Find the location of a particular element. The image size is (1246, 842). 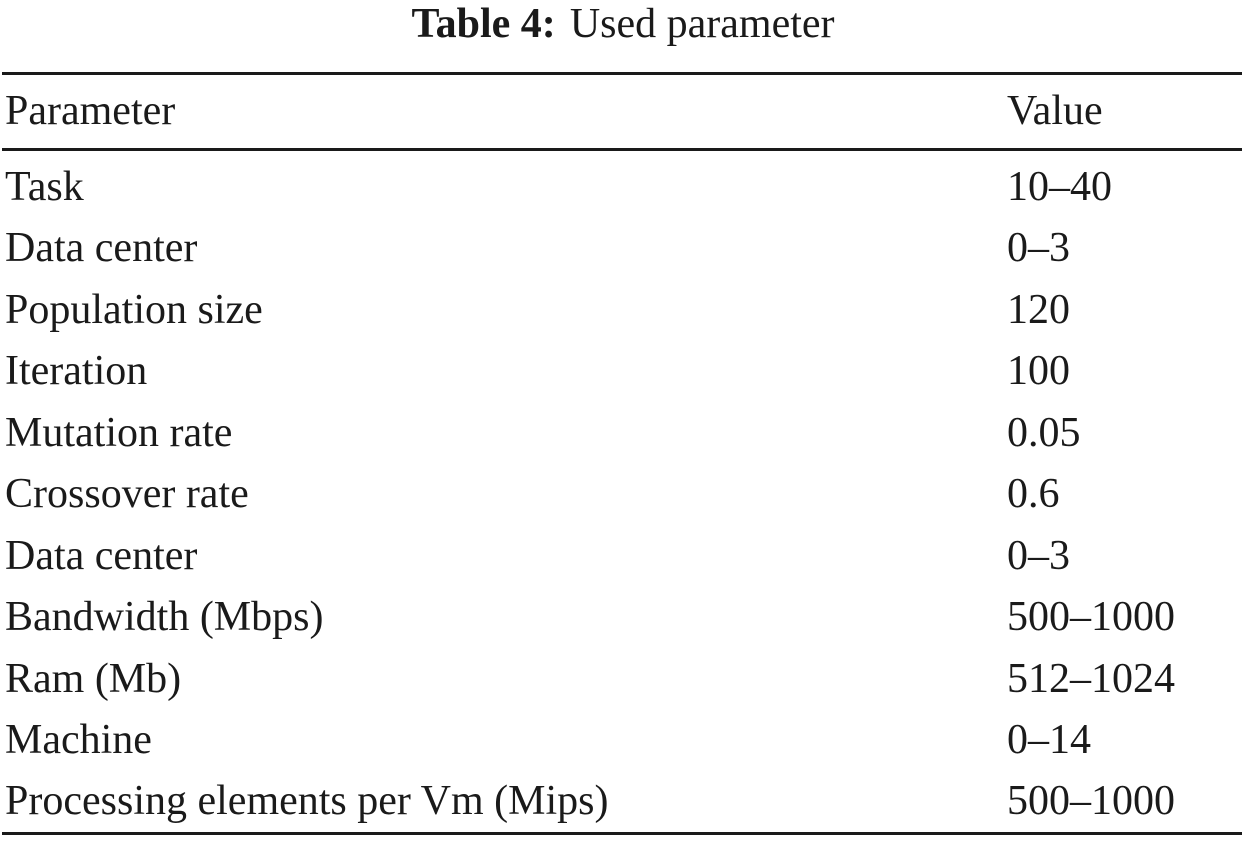

parameter-cell: Iteration is located at coordinates (76, 371).